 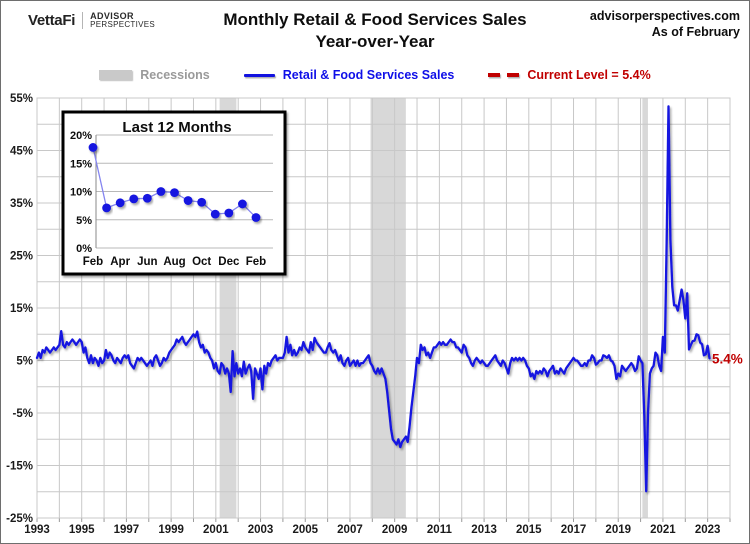 What do you see at coordinates (176, 127) in the screenshot?
I see `inset-title: Last 12 Months` at bounding box center [176, 127].